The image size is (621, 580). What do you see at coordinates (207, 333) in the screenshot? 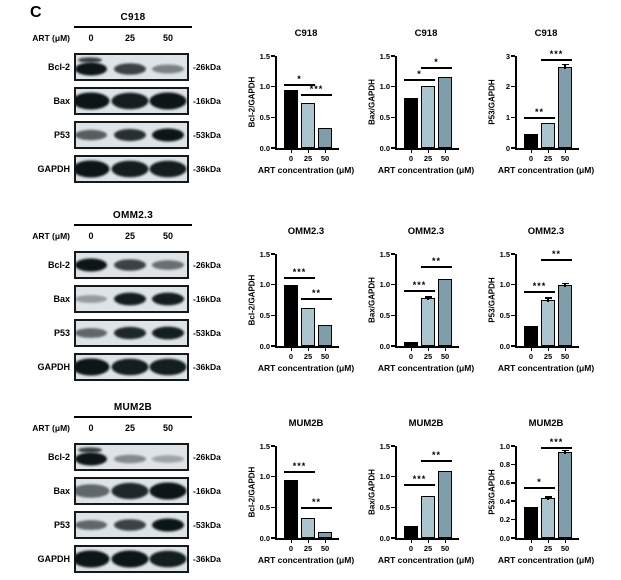
I see `kda-marker: -53kDa` at bounding box center [207, 333].